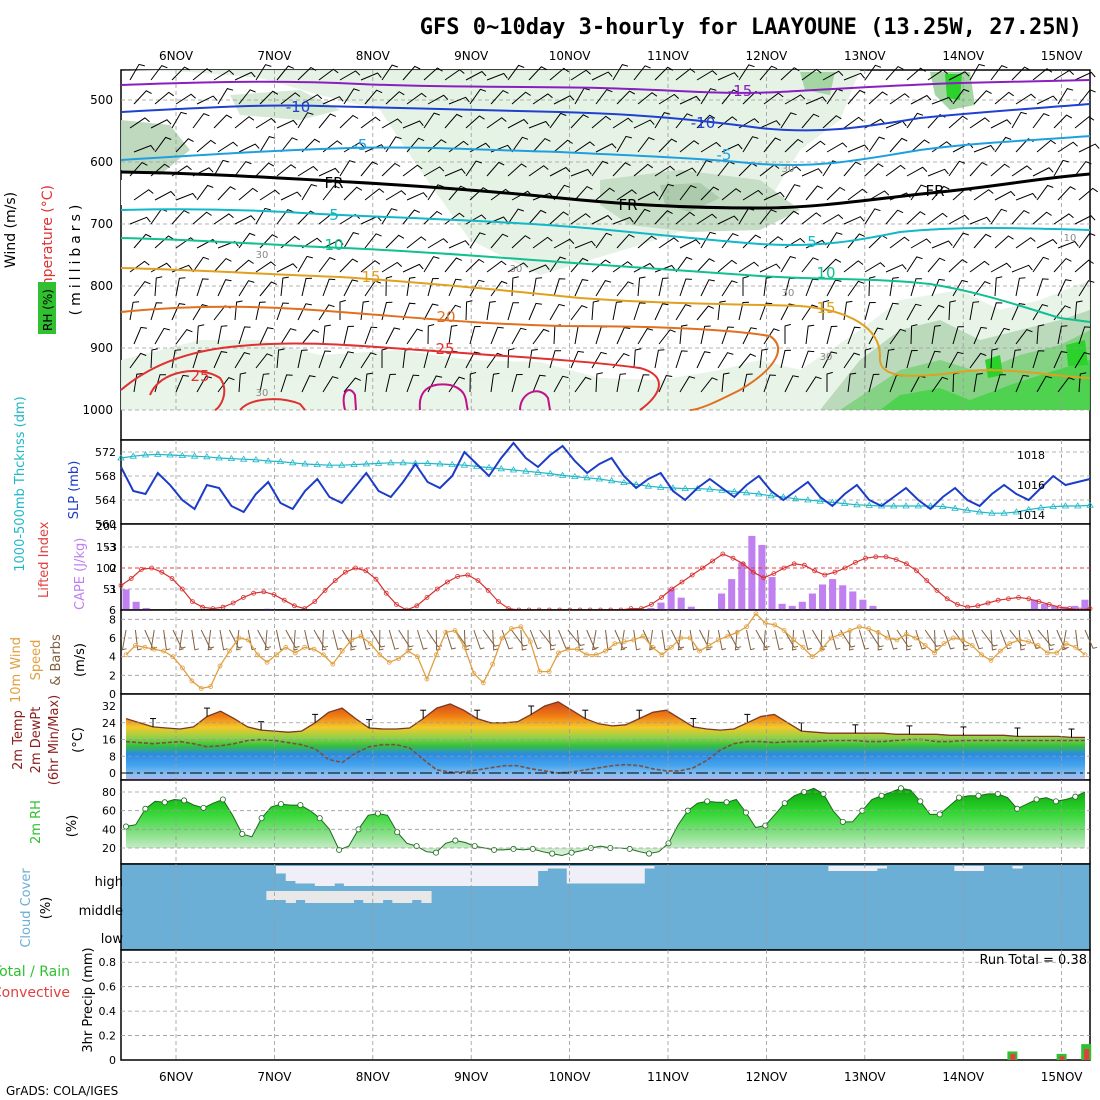  I want to click on thickness-panel-frame, so click(605, 482).